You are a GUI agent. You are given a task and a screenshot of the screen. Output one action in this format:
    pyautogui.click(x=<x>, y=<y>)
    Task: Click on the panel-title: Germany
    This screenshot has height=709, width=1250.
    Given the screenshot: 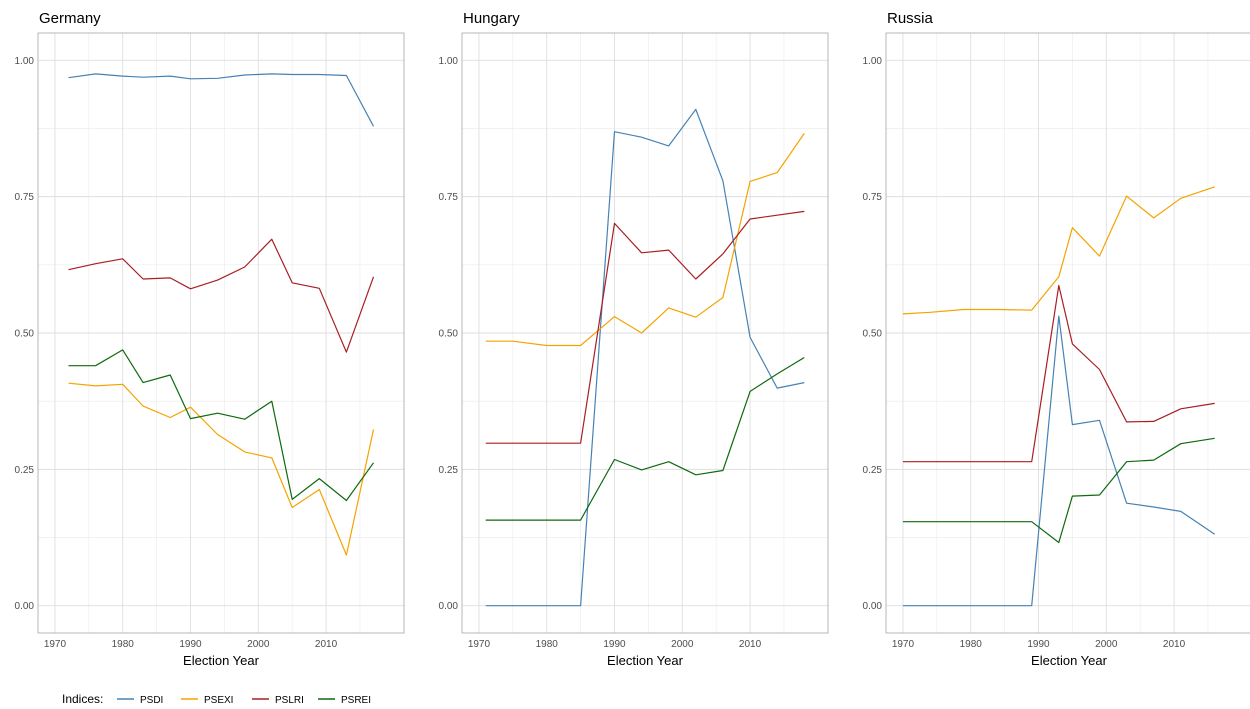 What is the action you would take?
    pyautogui.click(x=70, y=18)
    